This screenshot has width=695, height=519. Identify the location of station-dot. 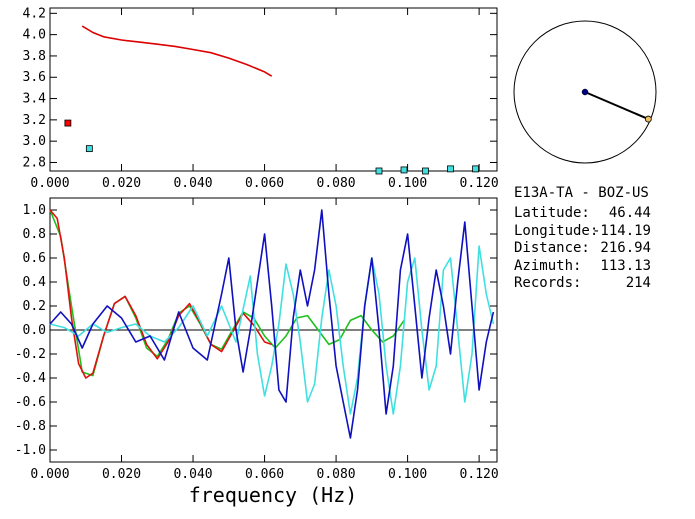
(585, 92).